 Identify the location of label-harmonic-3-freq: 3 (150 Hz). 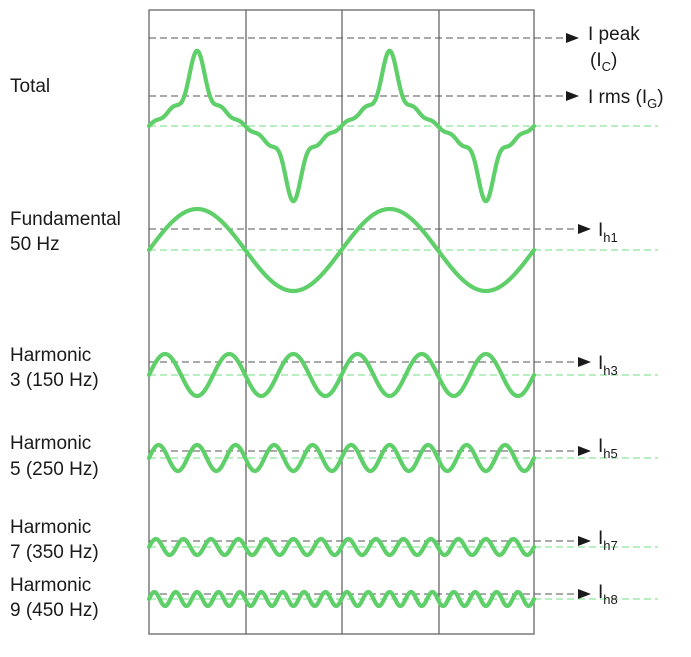
(54, 380).